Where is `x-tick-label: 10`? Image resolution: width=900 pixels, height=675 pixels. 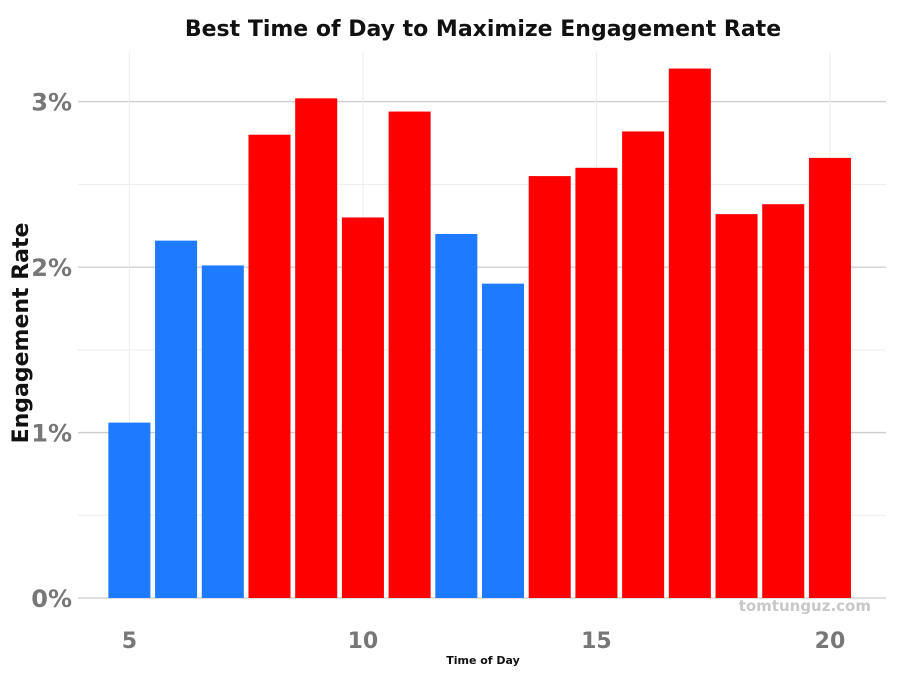 x-tick-label: 10 is located at coordinates (363, 641).